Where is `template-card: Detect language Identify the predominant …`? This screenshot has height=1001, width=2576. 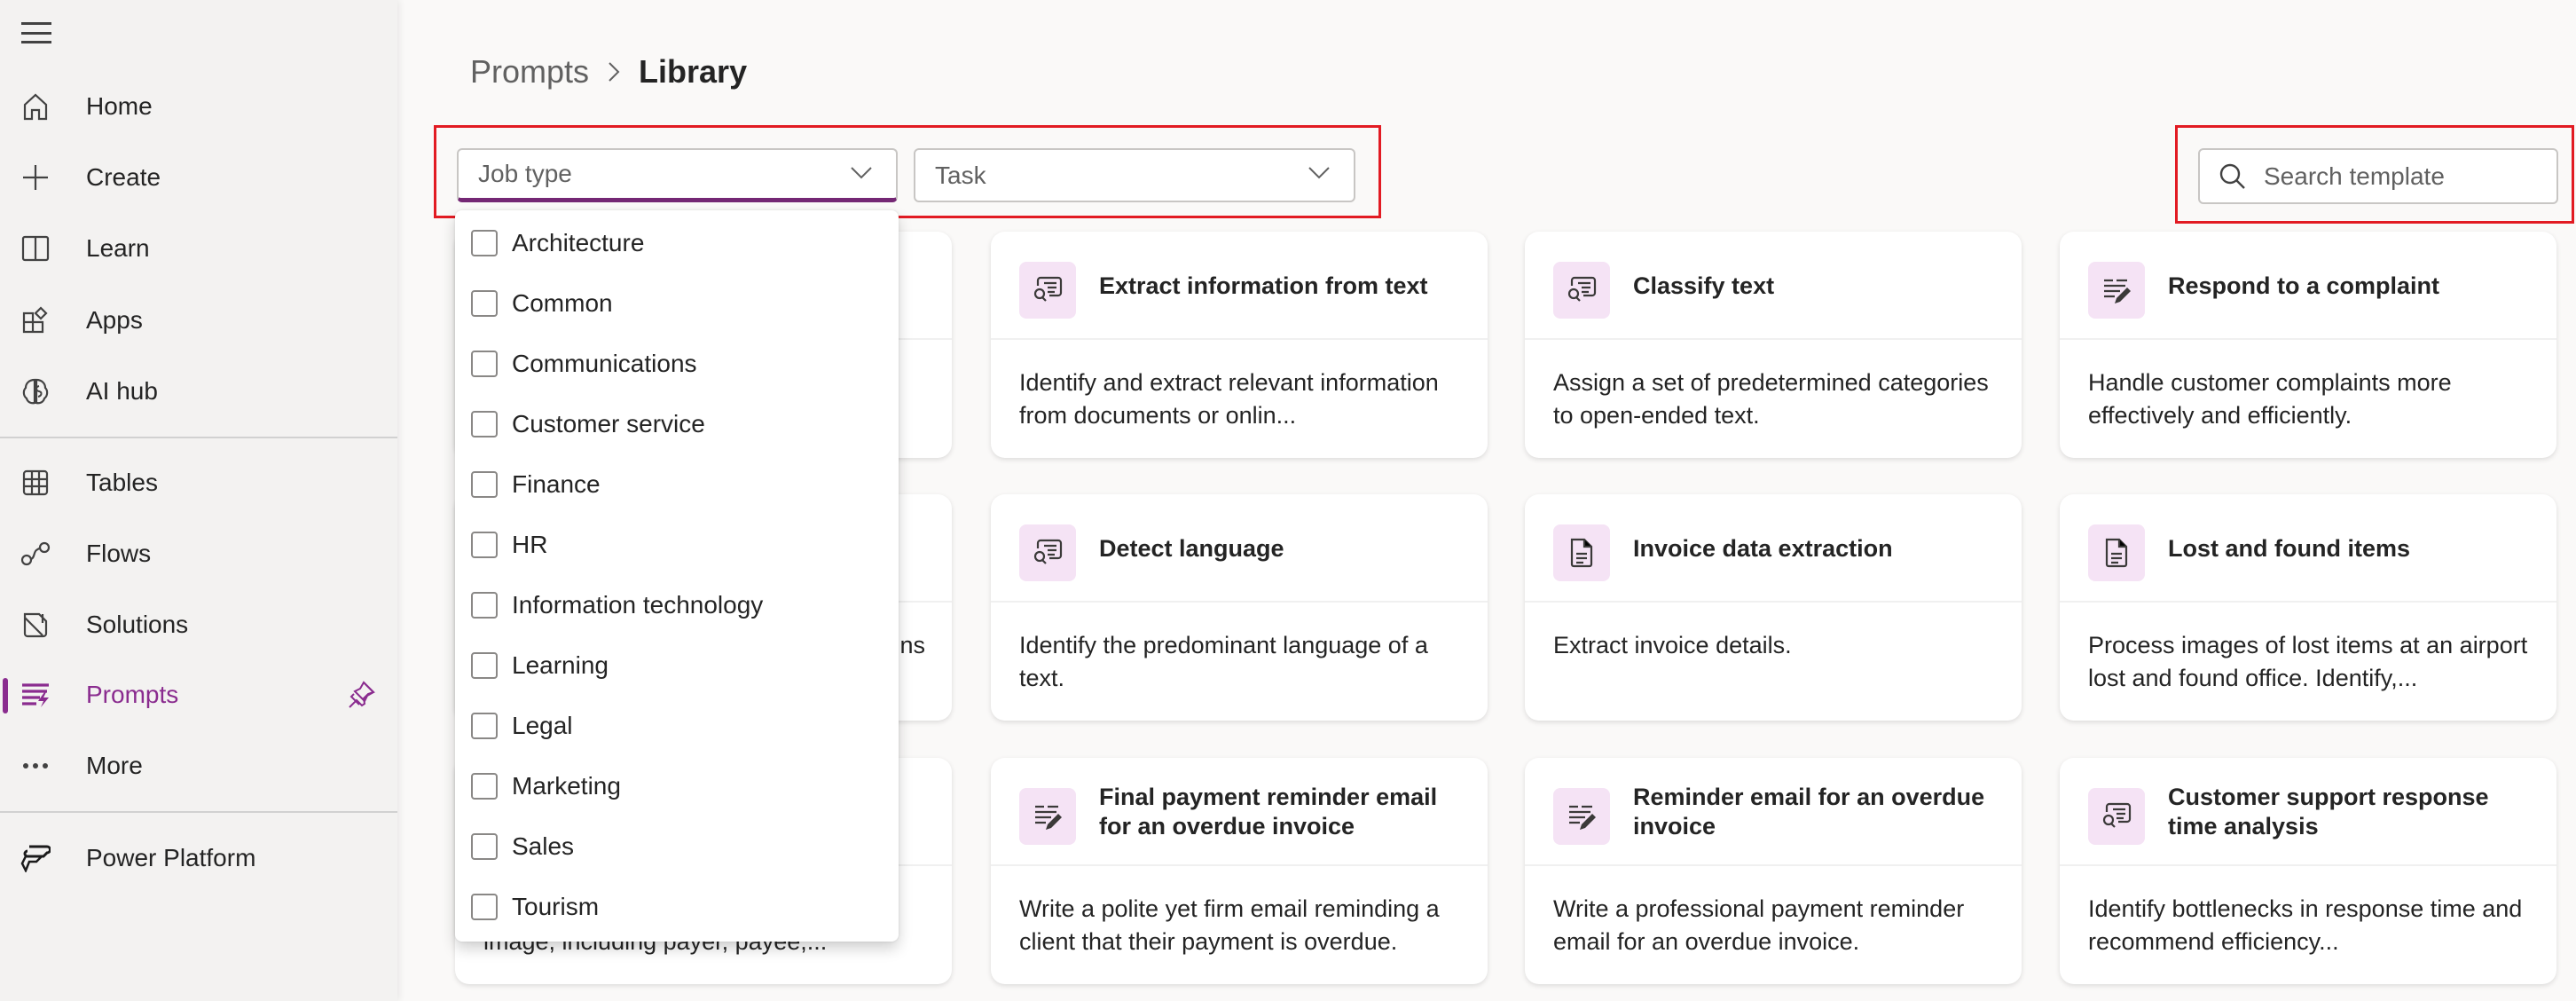
template-card: Detect language Identify the predominant … is located at coordinates (1239, 607).